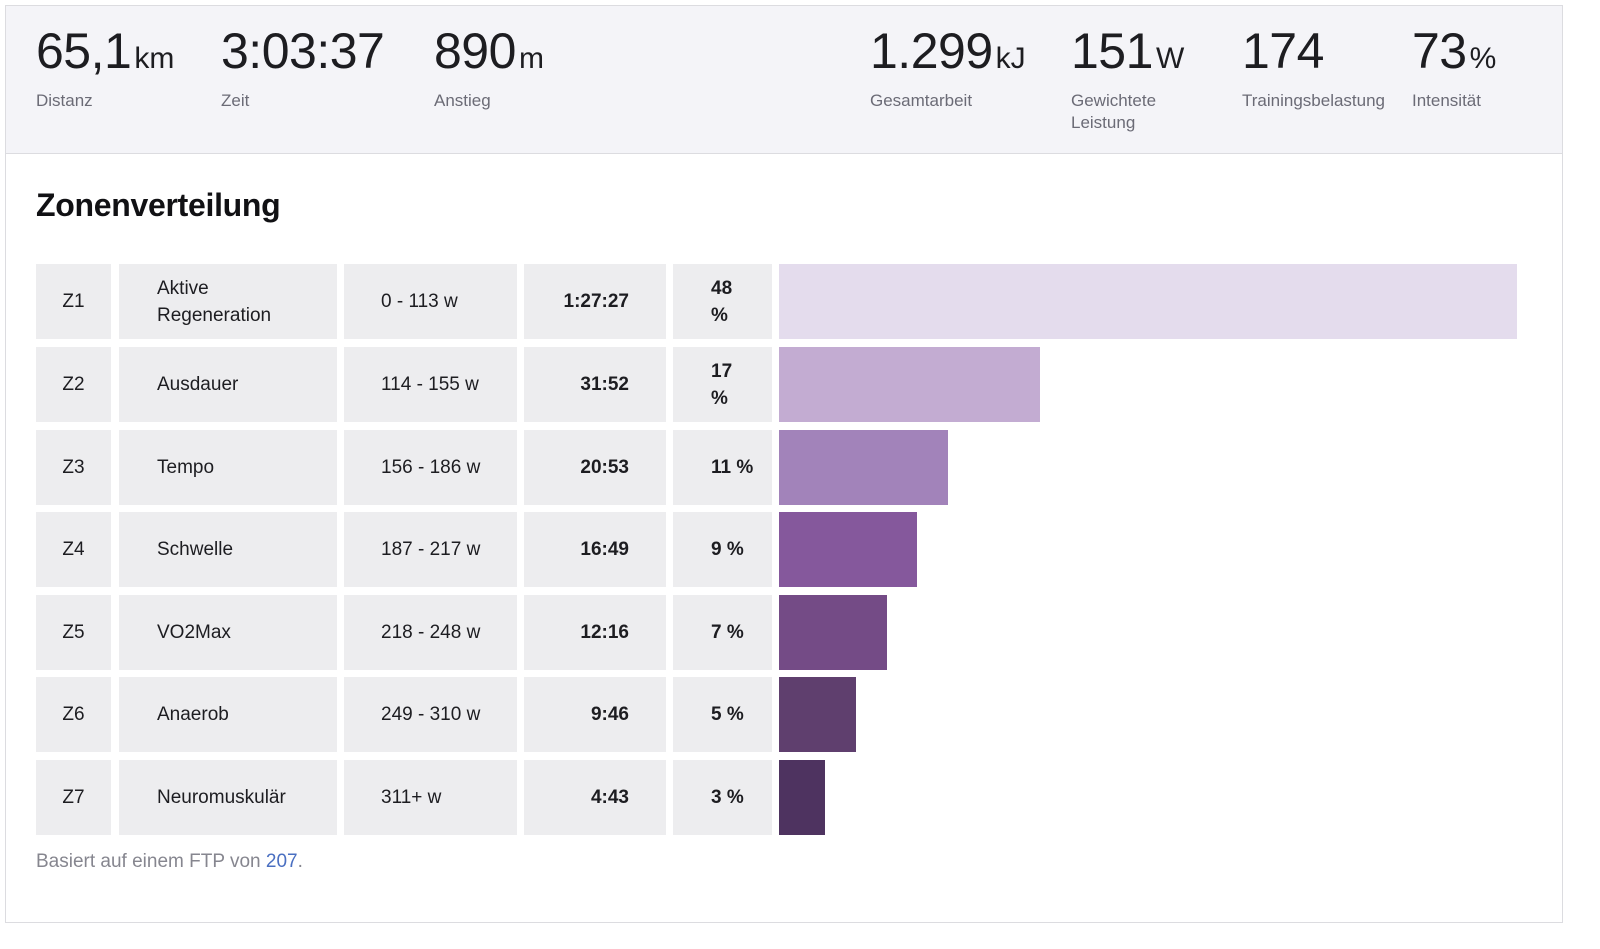  I want to click on zone-percent: 7 %, so click(722, 632).